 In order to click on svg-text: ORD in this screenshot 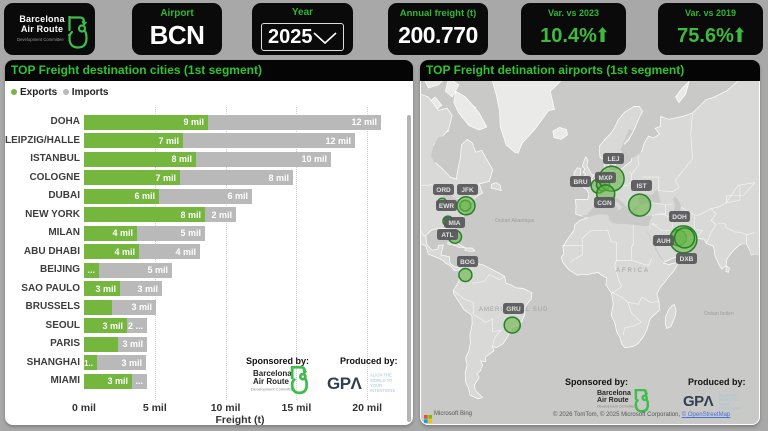, I will do `click(443, 190)`.